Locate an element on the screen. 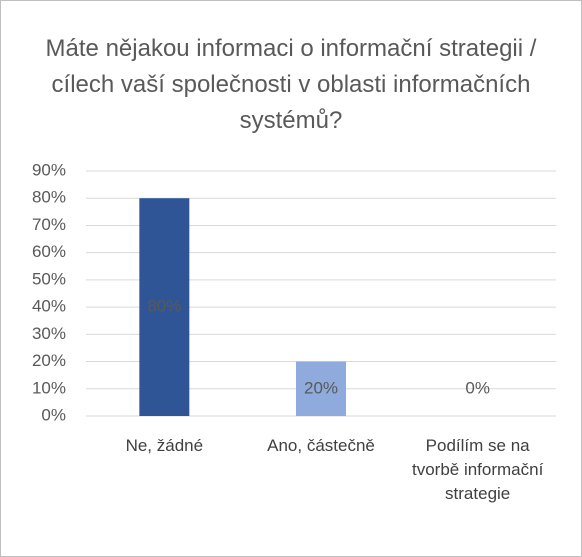 Image resolution: width=582 pixels, height=557 pixels. data-label: 0% is located at coordinates (477, 387).